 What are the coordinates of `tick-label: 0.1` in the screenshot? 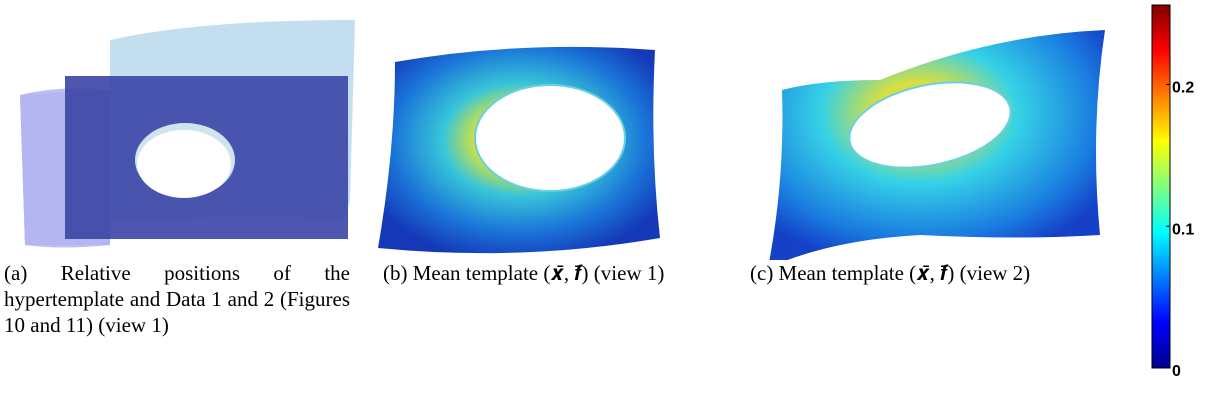 It's located at (1183, 229).